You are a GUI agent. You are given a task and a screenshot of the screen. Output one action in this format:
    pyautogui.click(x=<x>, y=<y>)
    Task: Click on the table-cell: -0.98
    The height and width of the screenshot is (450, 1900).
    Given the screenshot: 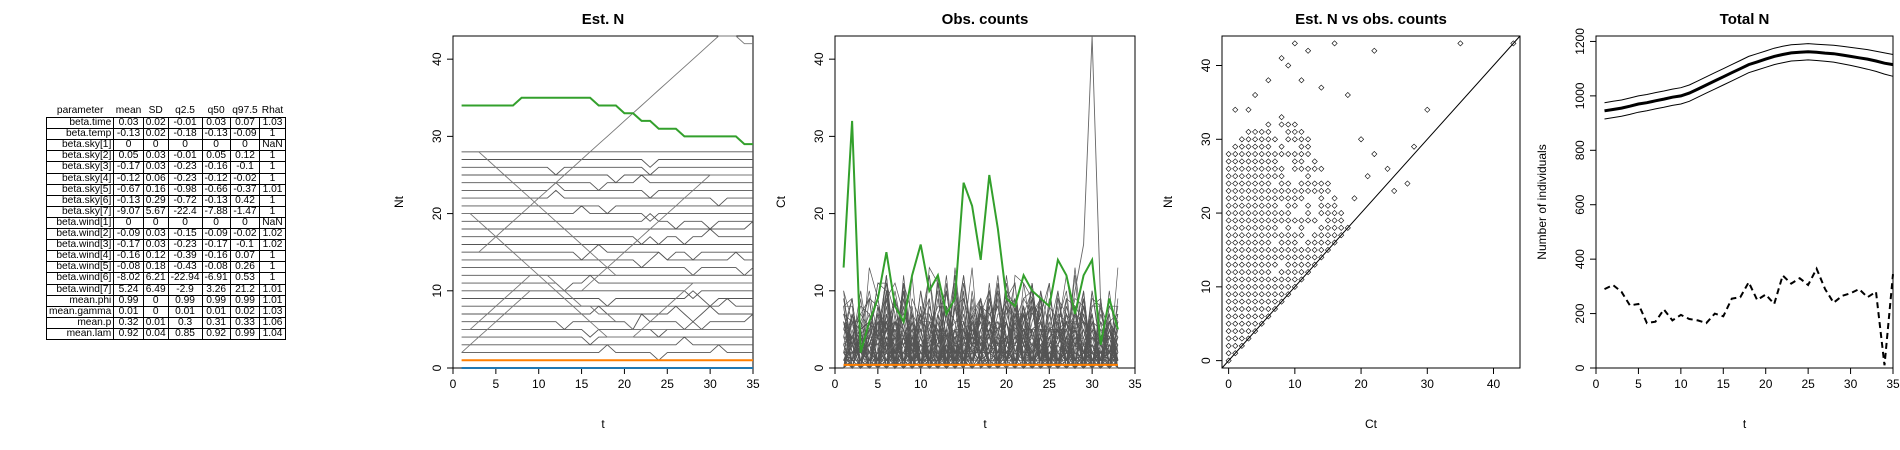 What is the action you would take?
    pyautogui.click(x=185, y=189)
    